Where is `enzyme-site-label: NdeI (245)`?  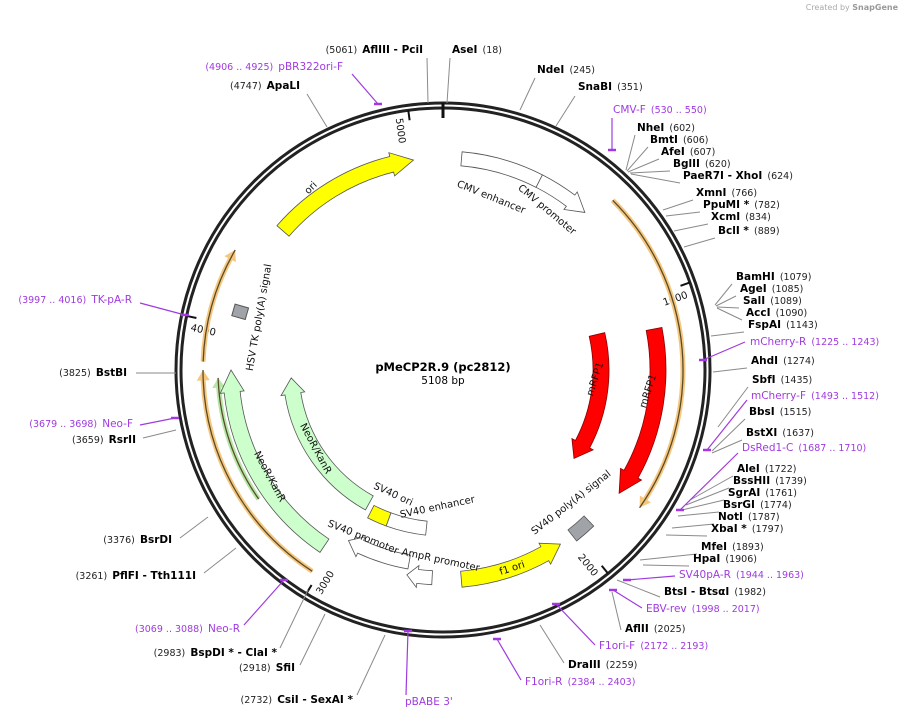 enzyme-site-label: NdeI (245) is located at coordinates (566, 67).